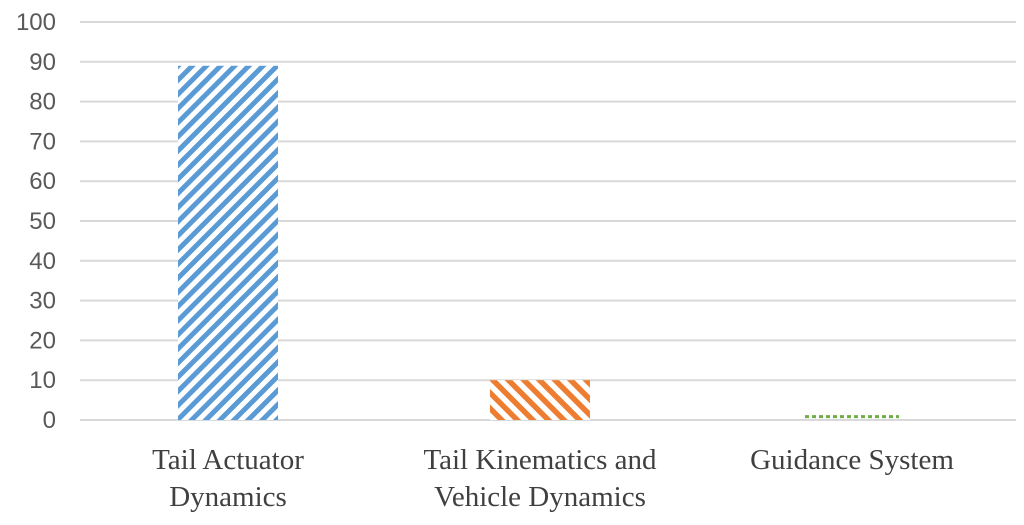 The image size is (1024, 525). I want to click on y-tick-label: 70, so click(42, 141).